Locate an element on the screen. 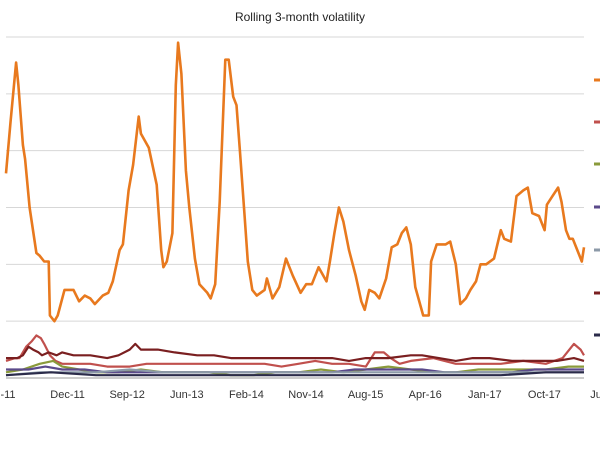  chart-title: Rolling 3-month volatility is located at coordinates (300, 17).